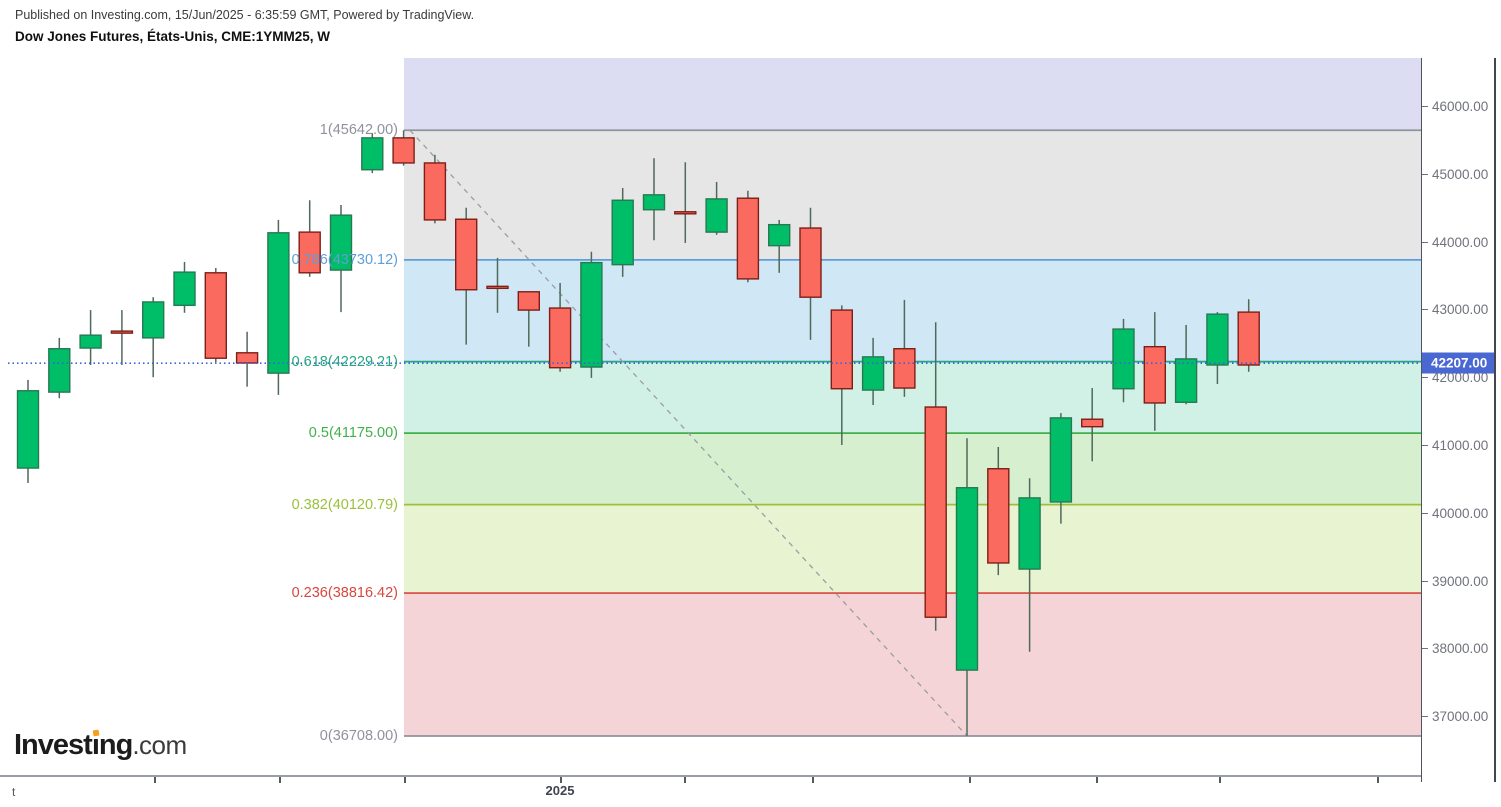  I want to click on partial-month-label: t, so click(14, 792).